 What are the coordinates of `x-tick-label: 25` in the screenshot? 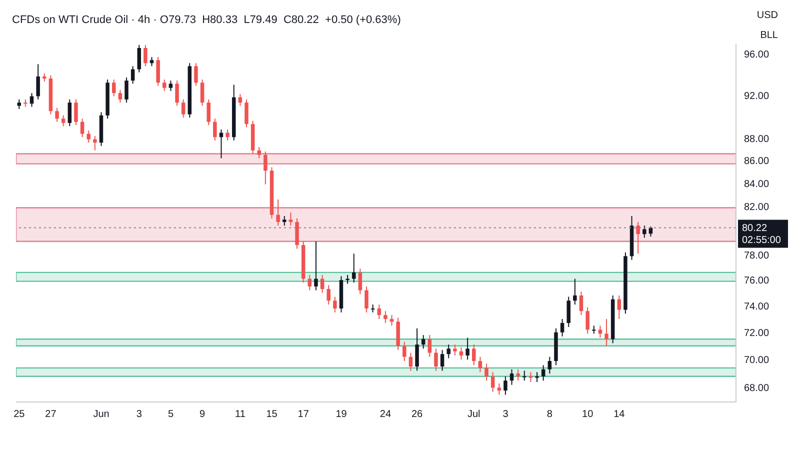 It's located at (20, 414).